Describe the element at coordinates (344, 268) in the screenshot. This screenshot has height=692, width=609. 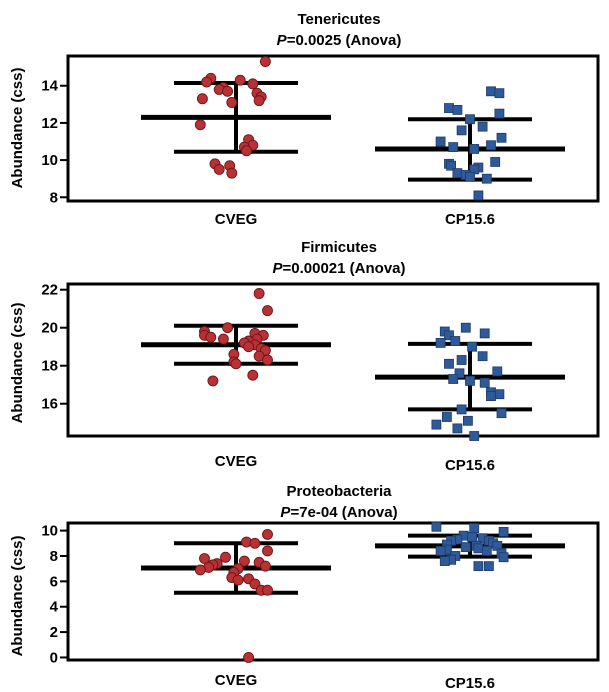
I see `p-value: =0.00021 (Anova)` at that location.